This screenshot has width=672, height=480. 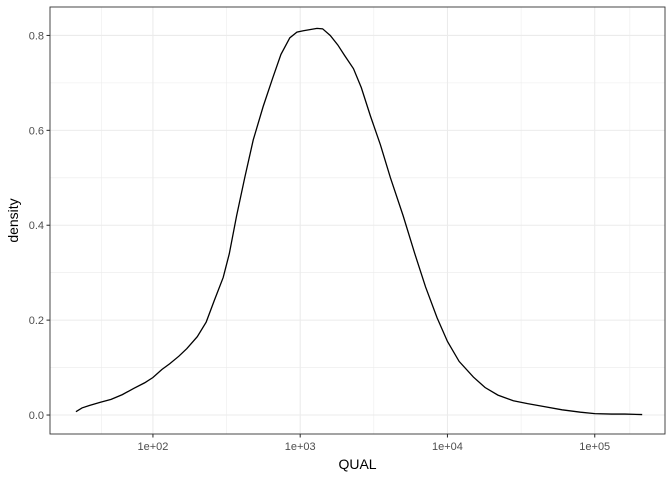 I want to click on x-tick-label: 1e+05, so click(x=594, y=447).